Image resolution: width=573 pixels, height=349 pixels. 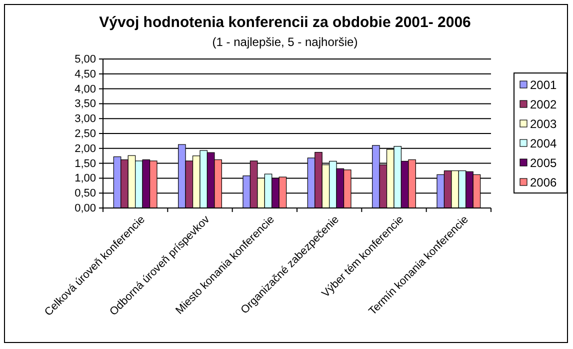 What do you see at coordinates (85, 134) in the screenshot?
I see `y-tick-label: 2,50` at bounding box center [85, 134].